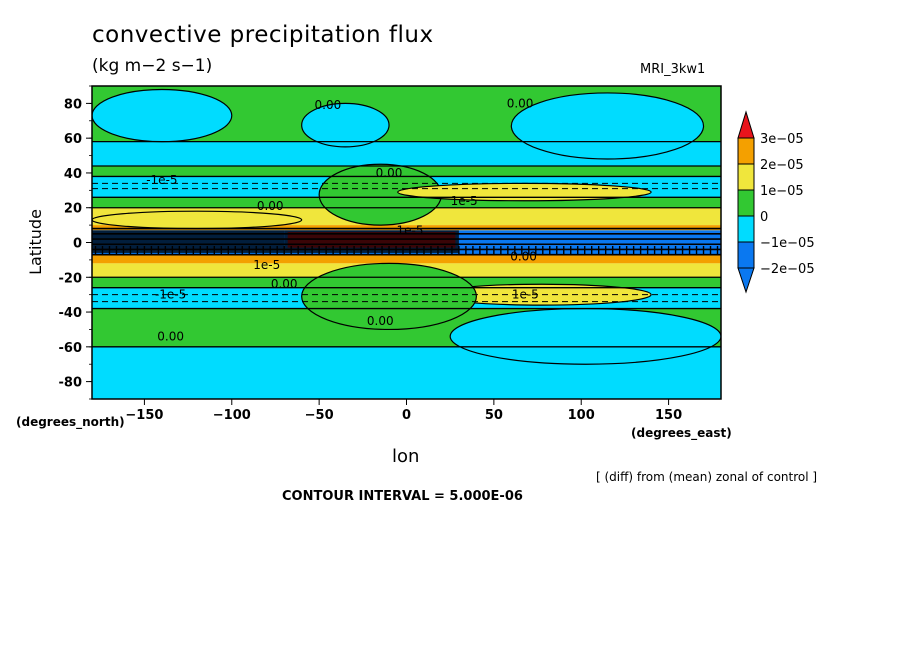 The width and height of the screenshot is (904, 654). Describe the element at coordinates (681, 433) in the screenshot. I see `x-axis-units-note: (degrees_east)` at that location.